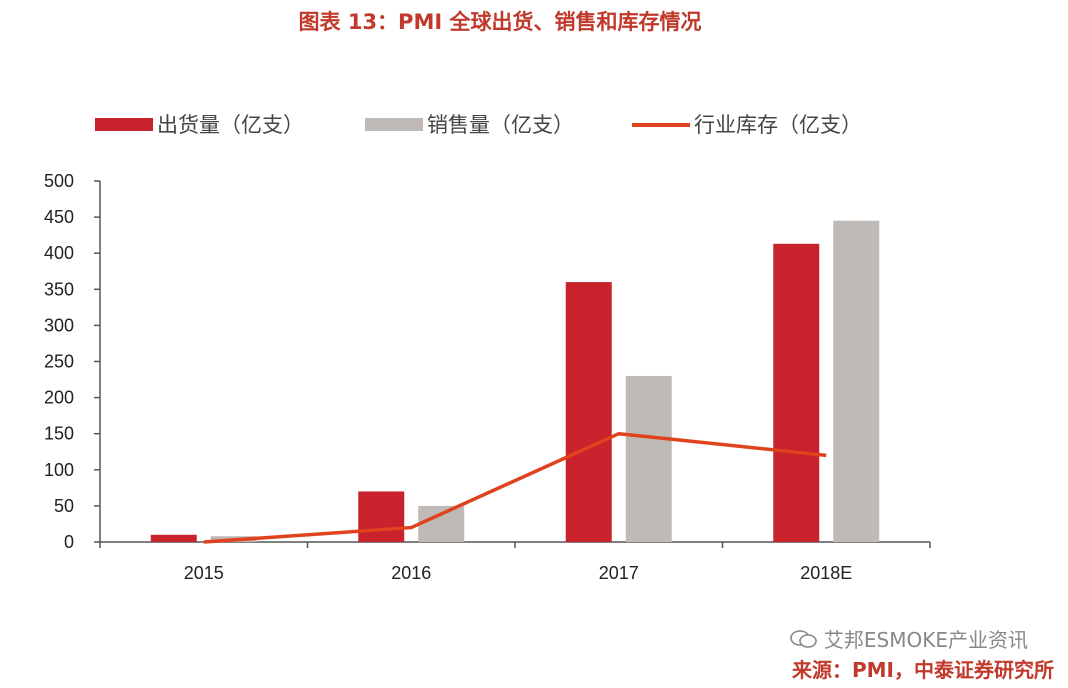  Describe the element at coordinates (59, 253) in the screenshot. I see `y-tick-label: 400` at that location.